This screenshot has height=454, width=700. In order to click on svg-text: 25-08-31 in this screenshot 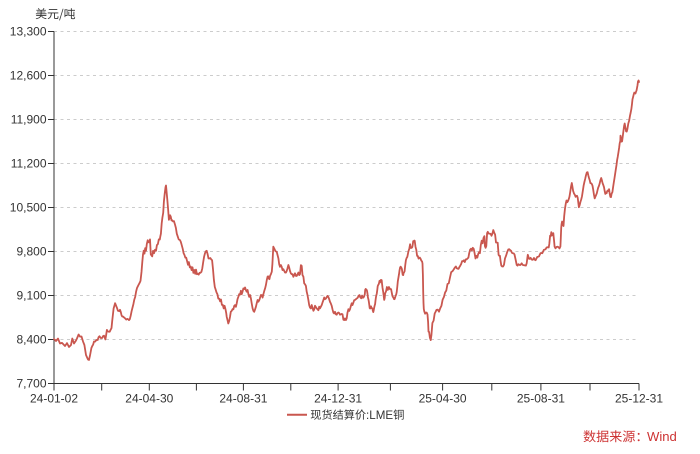, I will do `click(541, 399)`.